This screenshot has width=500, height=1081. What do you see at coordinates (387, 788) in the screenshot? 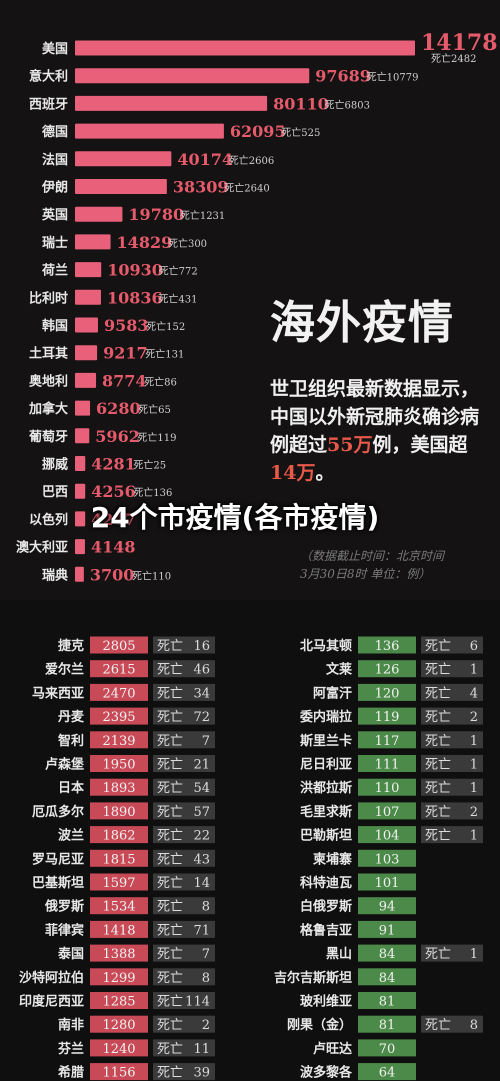
I see `cases-value: 110` at bounding box center [387, 788].